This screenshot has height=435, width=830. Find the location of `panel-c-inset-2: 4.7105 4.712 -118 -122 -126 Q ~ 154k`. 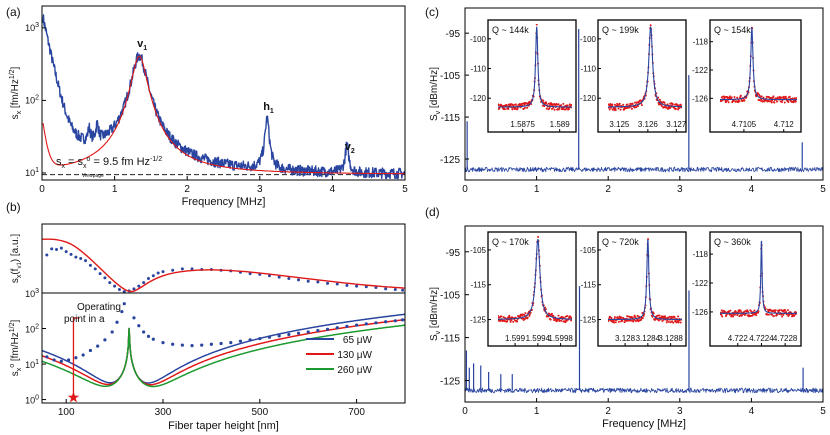

panel-c-inset-2: 4.7105 4.712 -118 -122 -126 Q ~ 154k is located at coordinates (747, 76).